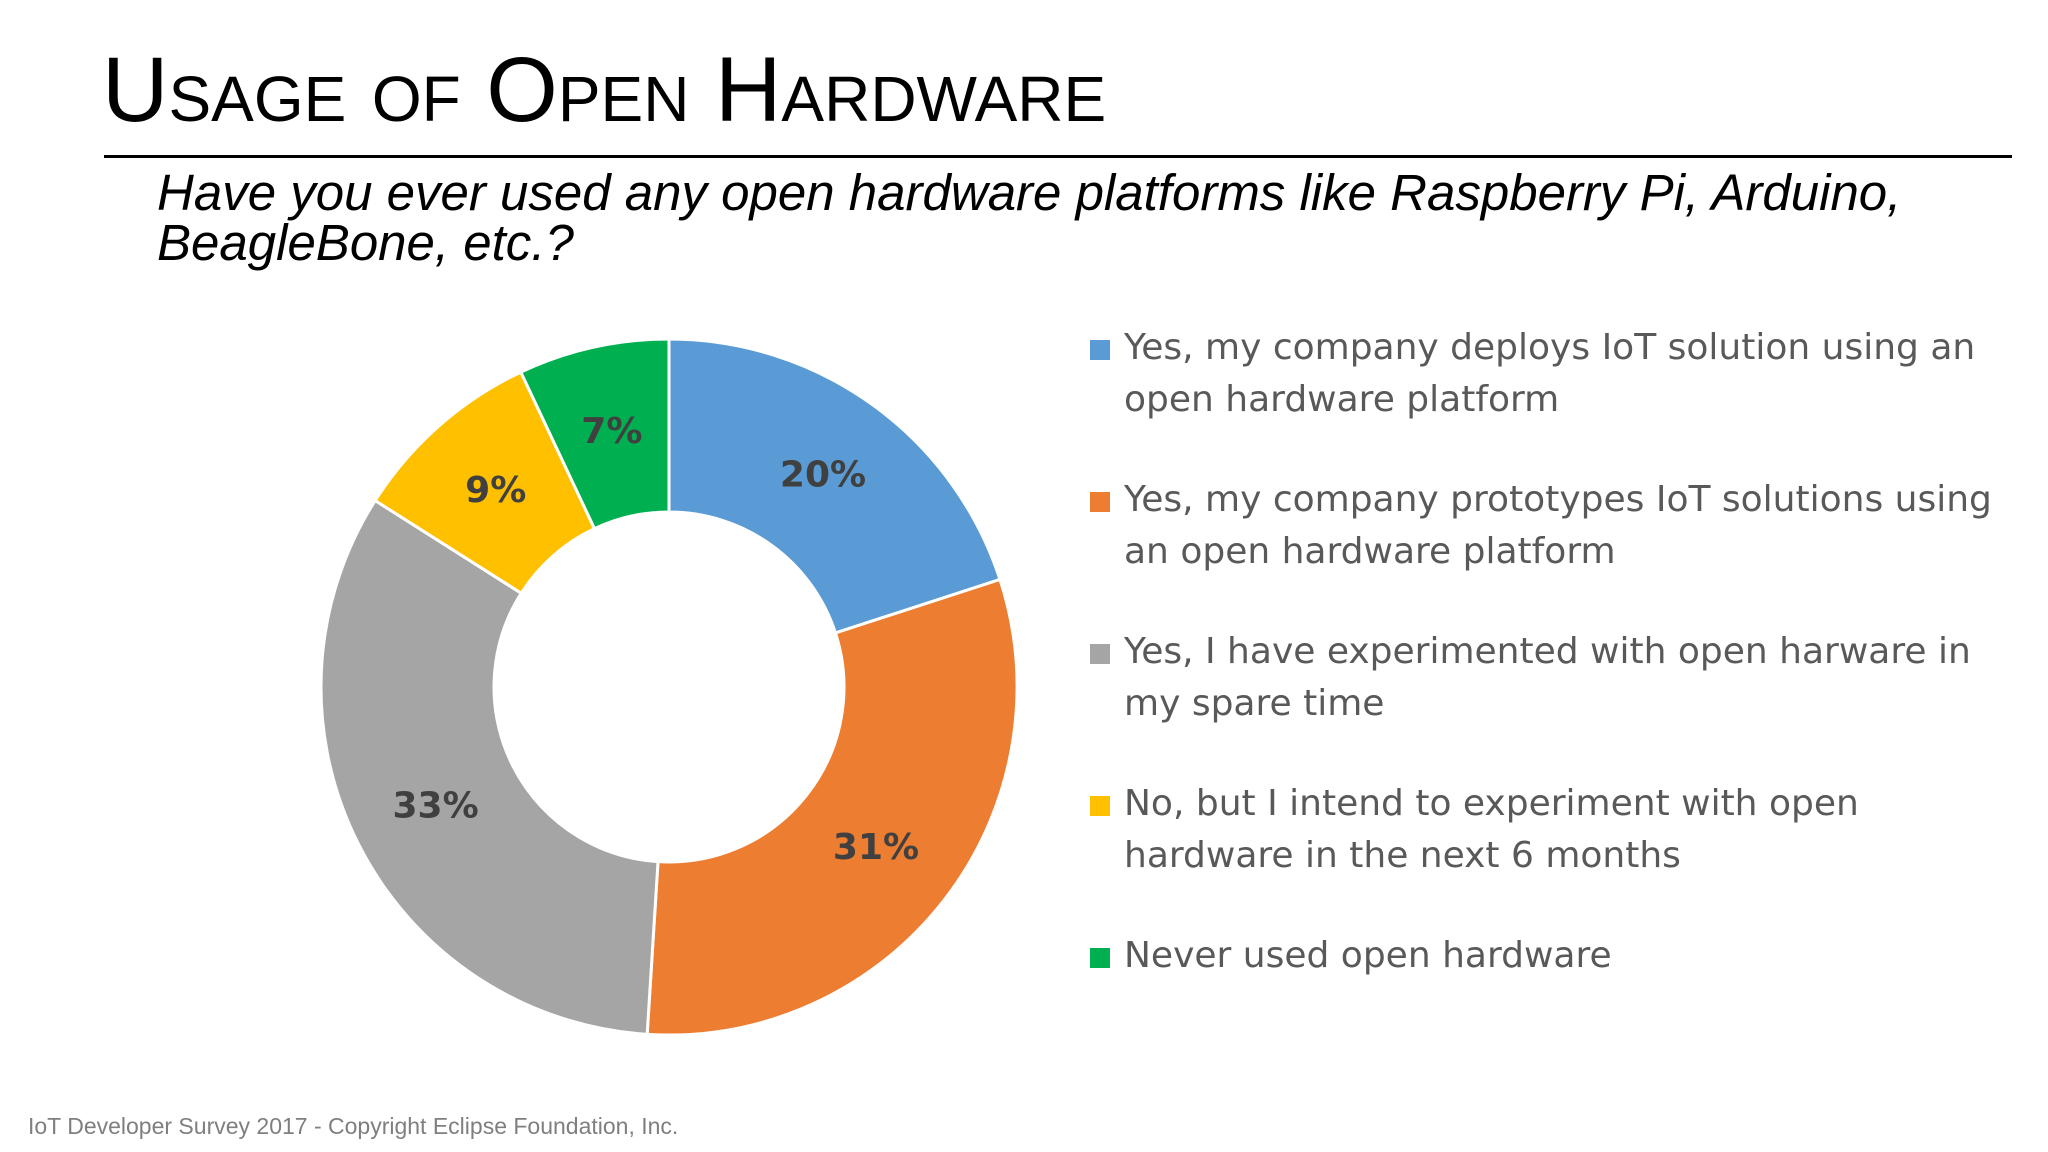 The width and height of the screenshot is (2048, 1152). I want to click on slice-data-label-3: 33%, so click(435, 805).